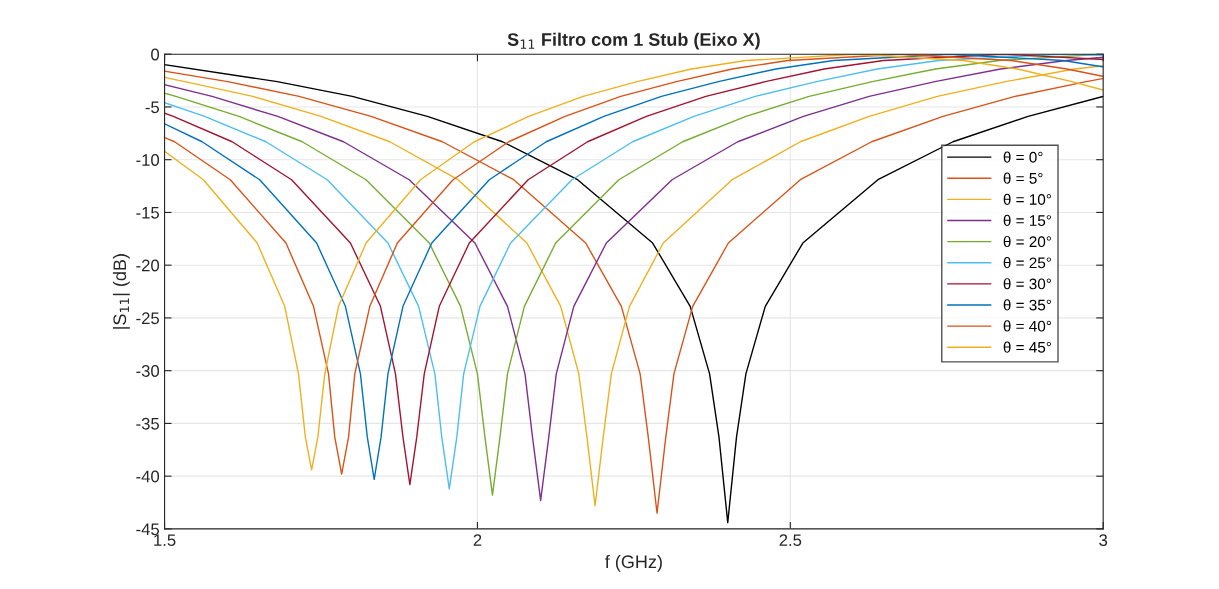  What do you see at coordinates (1027, 326) in the screenshot?
I see `legend-label: θ = 40°` at bounding box center [1027, 326].